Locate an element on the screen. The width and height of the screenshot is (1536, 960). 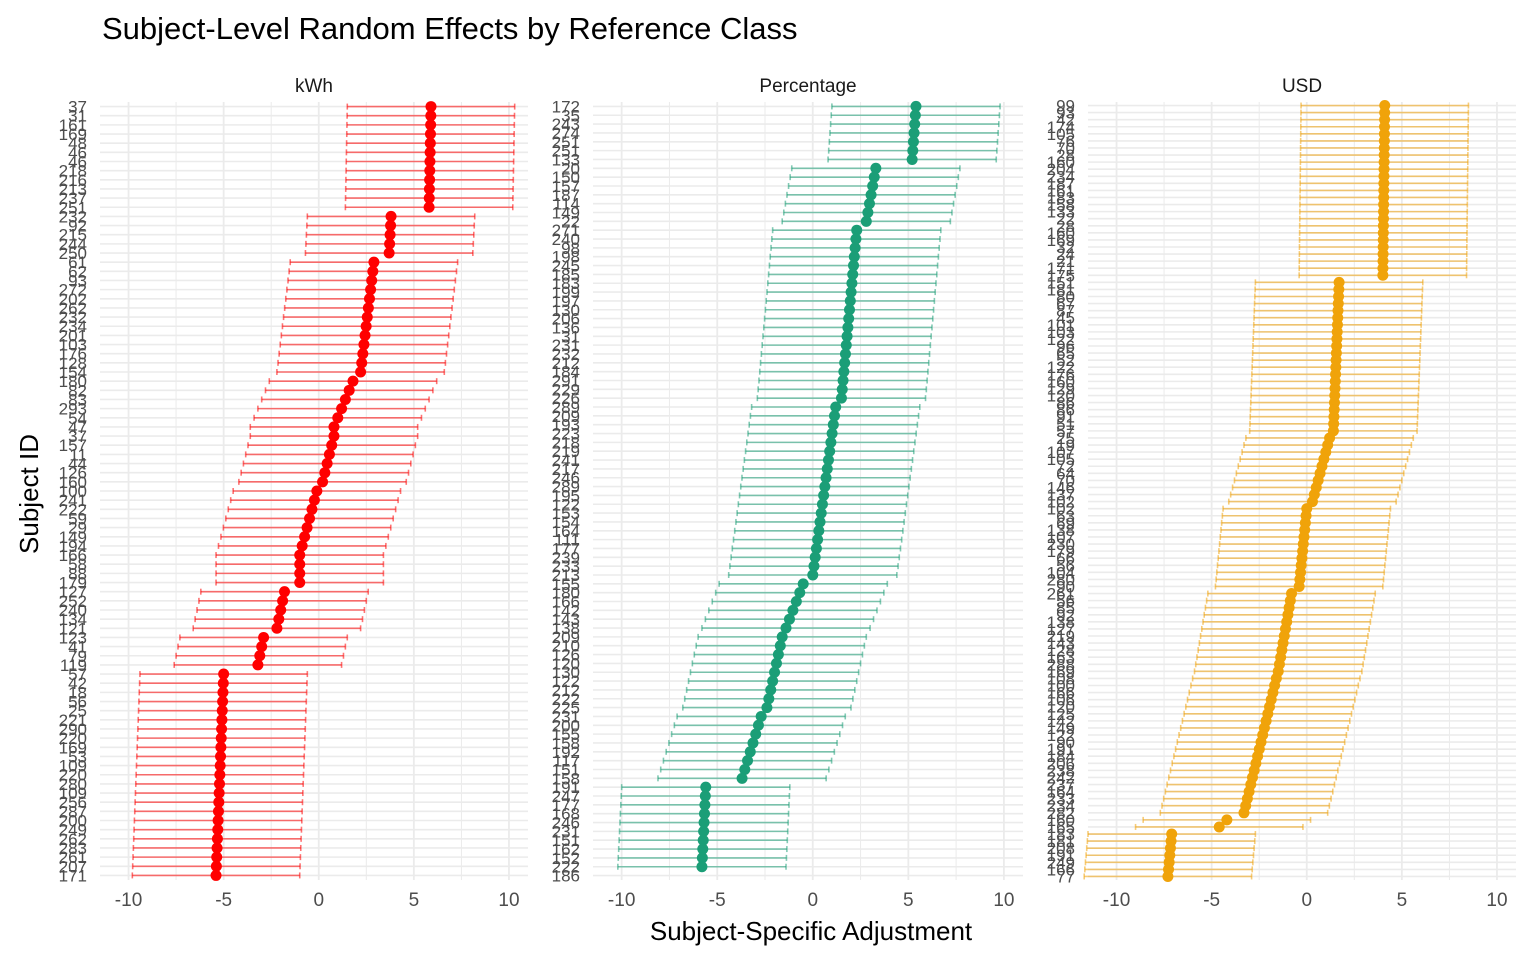
y-tick-label: 174 is located at coordinates (1061, 127).